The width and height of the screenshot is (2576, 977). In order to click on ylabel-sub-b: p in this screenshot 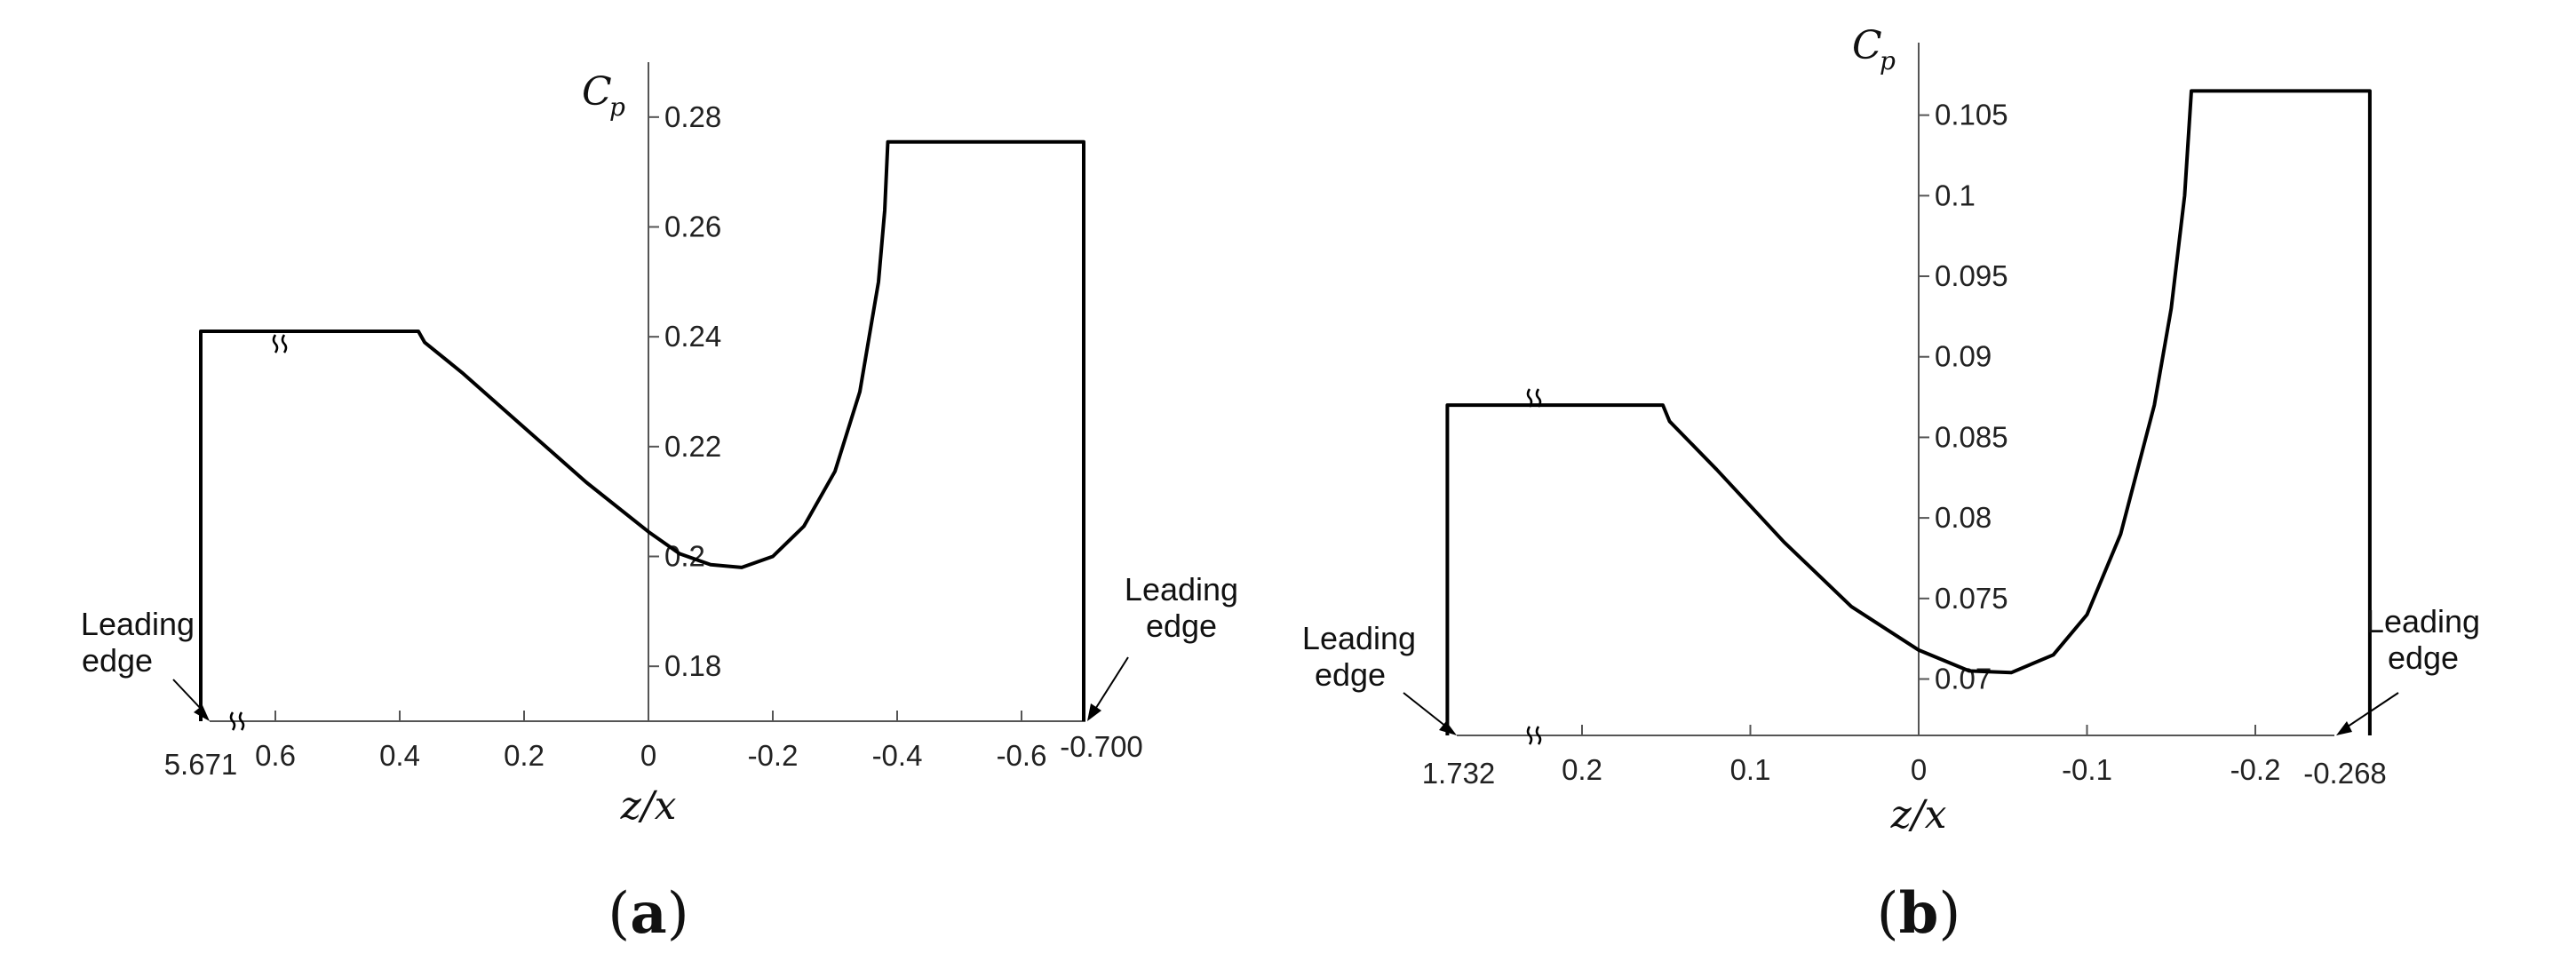, I will do `click(1888, 60)`.